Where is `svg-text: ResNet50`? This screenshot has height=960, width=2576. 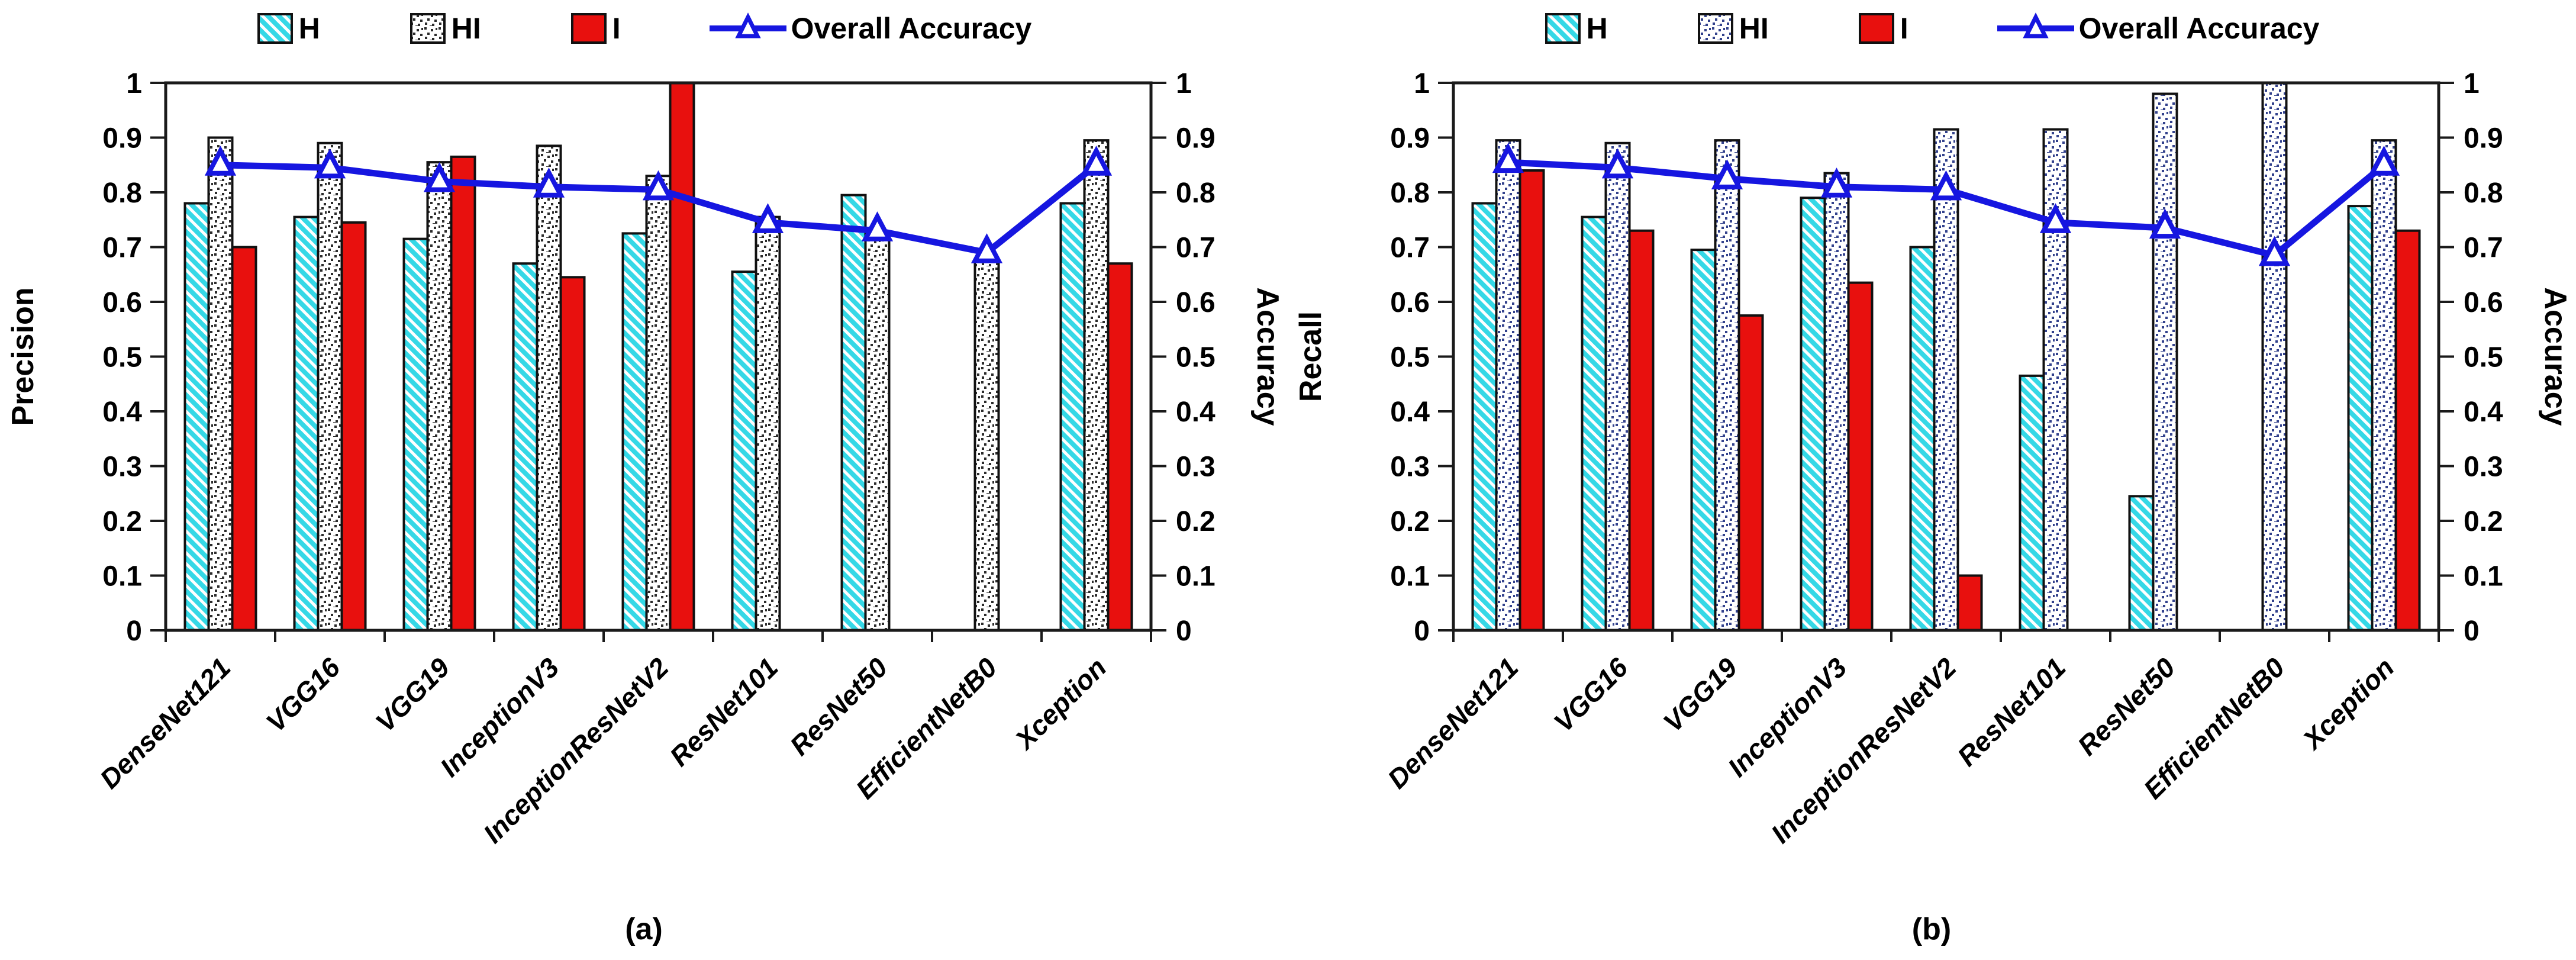 svg-text: ResNet50 is located at coordinates (2126, 707).